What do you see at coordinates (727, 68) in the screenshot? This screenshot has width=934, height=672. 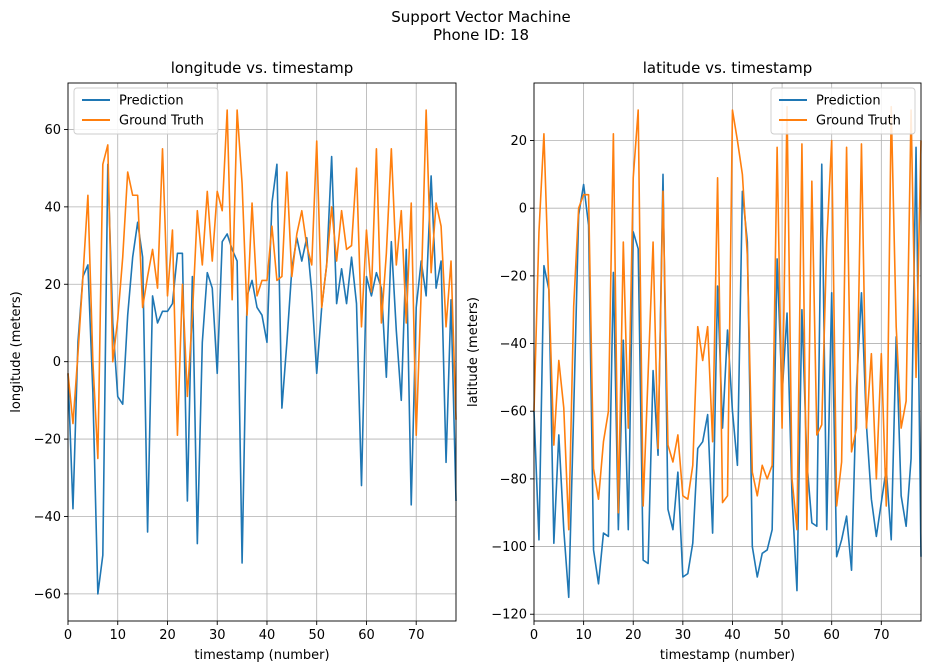 I see `chart-title: latitude vs. timestamp` at bounding box center [727, 68].